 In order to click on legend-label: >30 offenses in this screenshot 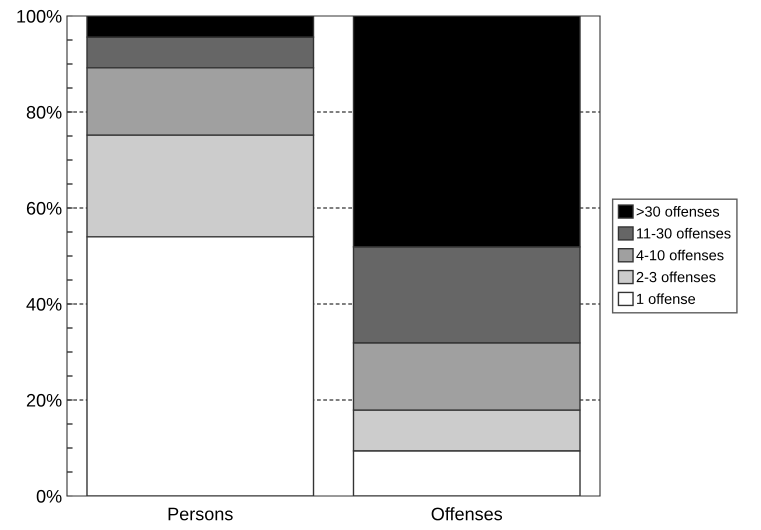, I will do `click(678, 211)`.